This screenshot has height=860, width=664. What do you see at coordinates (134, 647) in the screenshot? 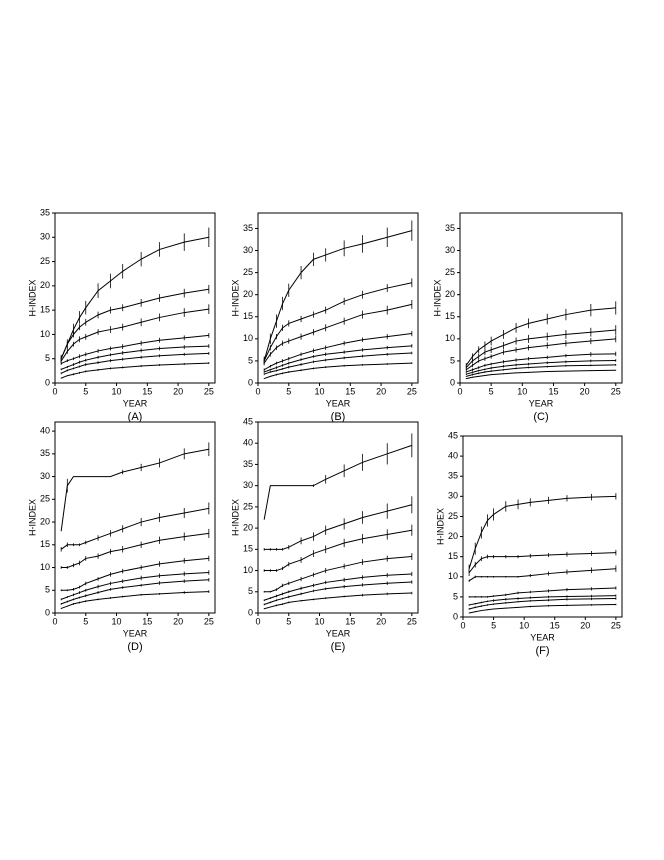
I see `panel-caption: (D)` at bounding box center [134, 647].